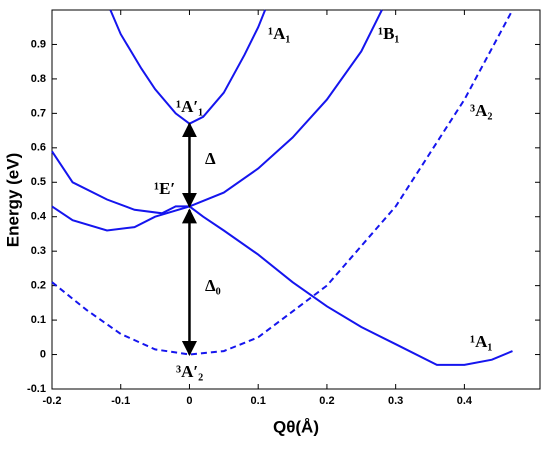  Describe the element at coordinates (39, 217) in the screenshot. I see `y-tick-label: 0.4` at that location.